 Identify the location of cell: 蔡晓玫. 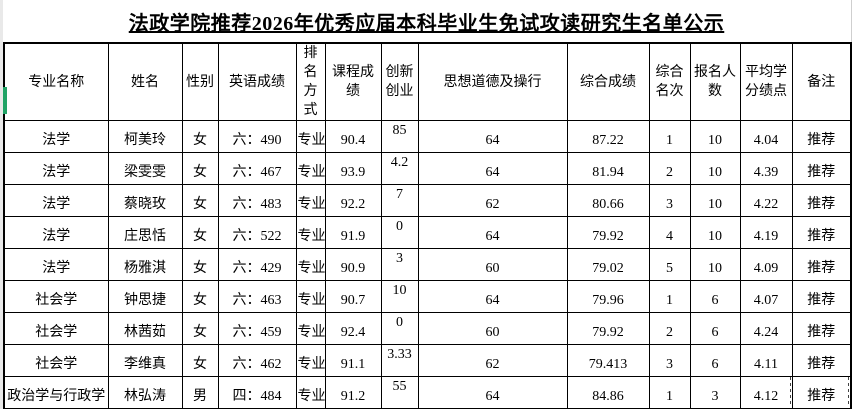
(145, 200).